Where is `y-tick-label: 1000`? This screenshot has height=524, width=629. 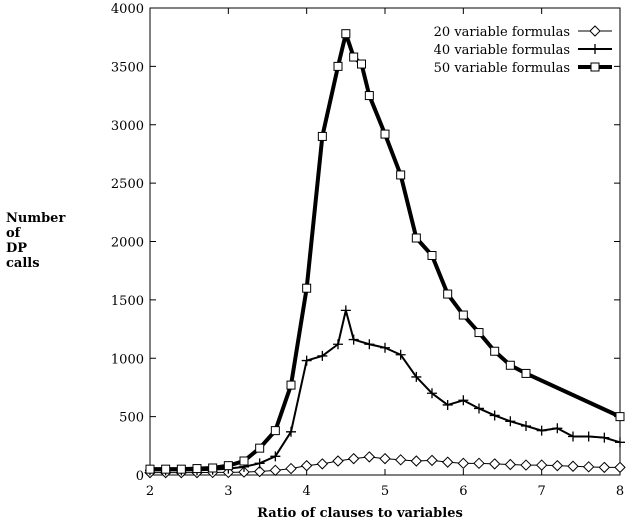
y-tick-label: 1000 is located at coordinates (127, 359).